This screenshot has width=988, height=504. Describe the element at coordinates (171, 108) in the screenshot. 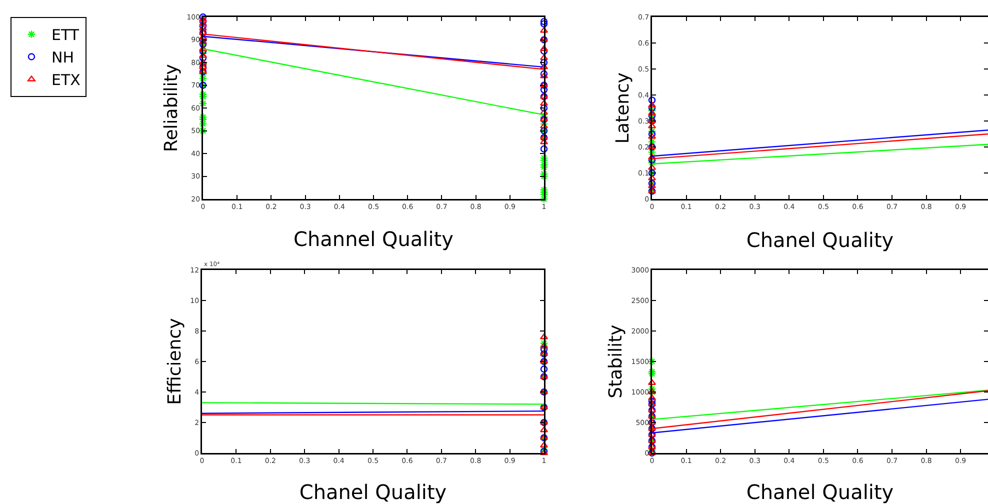

I see `y-axis-title: Reliability` at that location.